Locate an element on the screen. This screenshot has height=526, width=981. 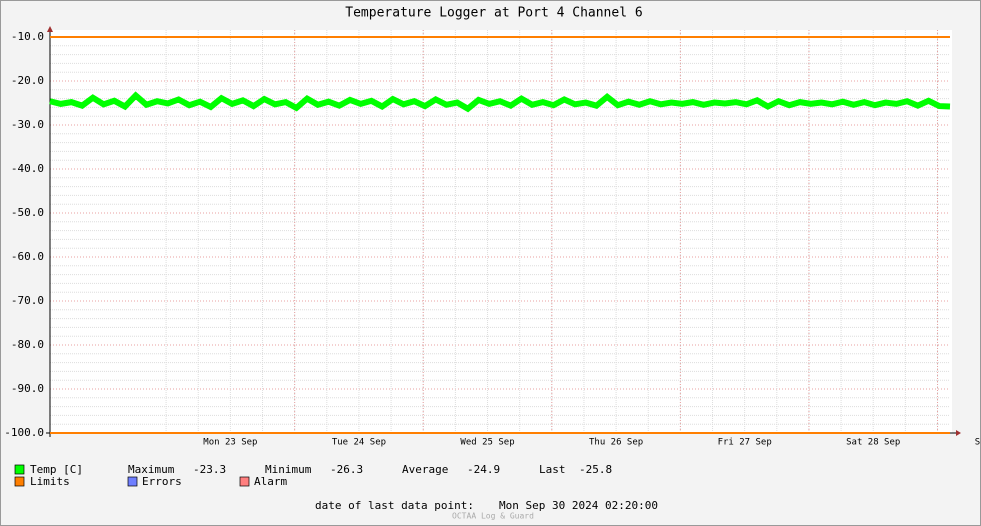
legend-label: Errors is located at coordinates (162, 481).